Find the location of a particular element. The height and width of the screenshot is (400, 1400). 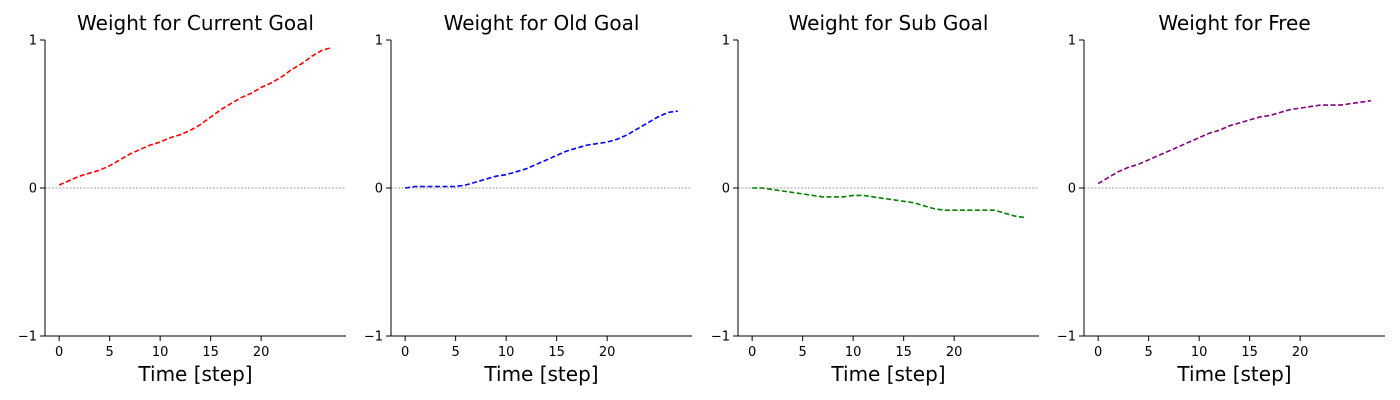

subplot-title: Weight for Old Goal is located at coordinates (542, 23).